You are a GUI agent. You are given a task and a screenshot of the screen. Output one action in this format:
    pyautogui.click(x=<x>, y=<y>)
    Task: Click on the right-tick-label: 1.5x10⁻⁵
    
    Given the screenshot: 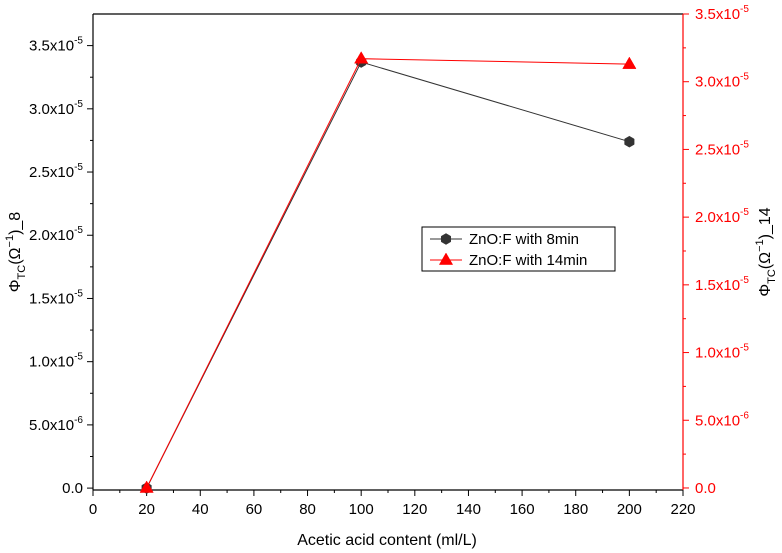 What is the action you would take?
    pyautogui.click(x=722, y=284)
    